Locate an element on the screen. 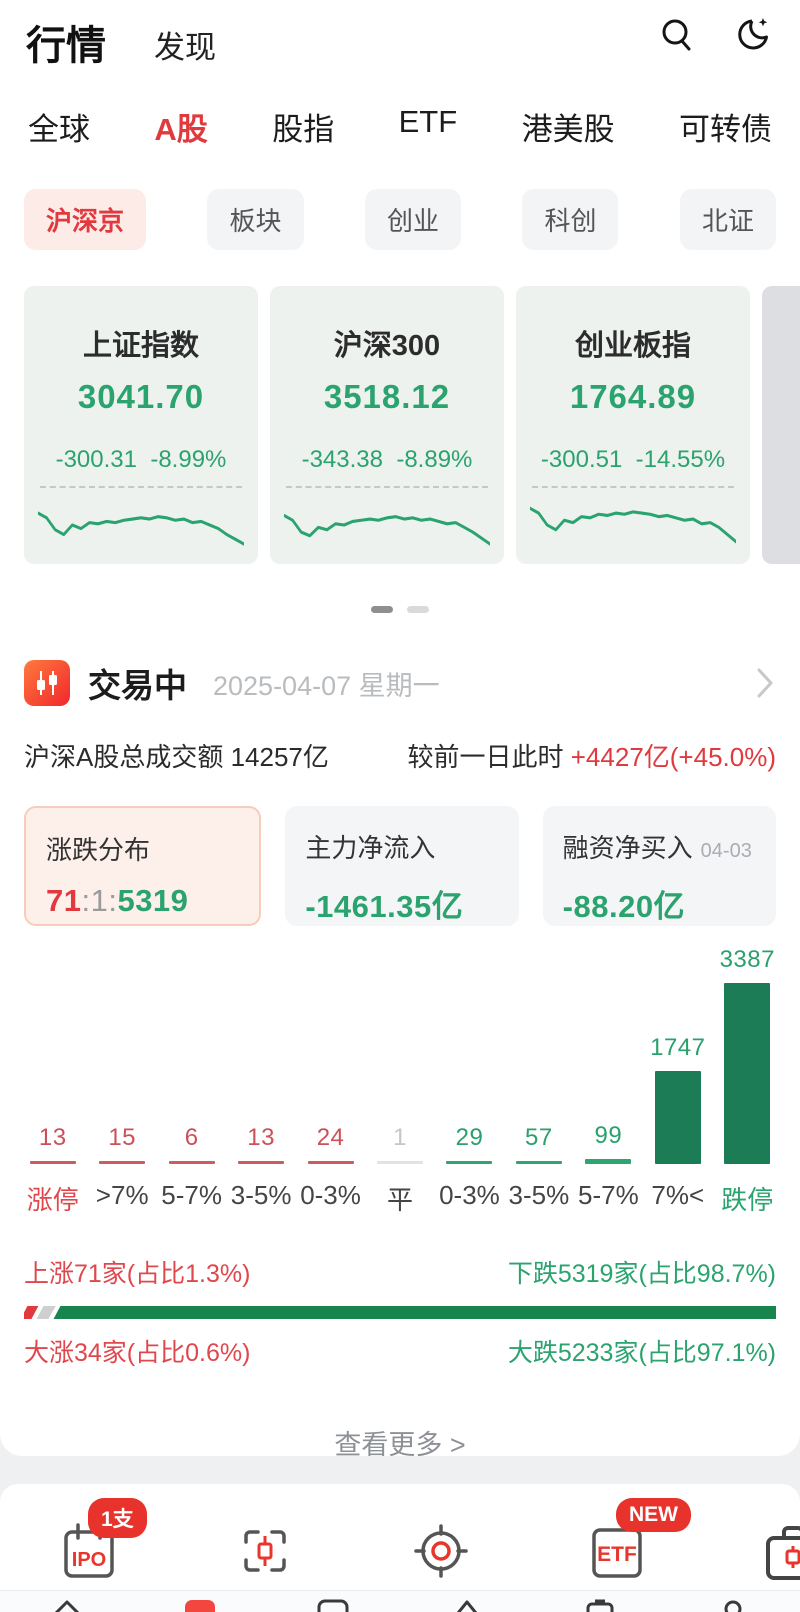 The width and height of the screenshot is (800, 1612). pill-star-market: 科创 is located at coordinates (570, 219).